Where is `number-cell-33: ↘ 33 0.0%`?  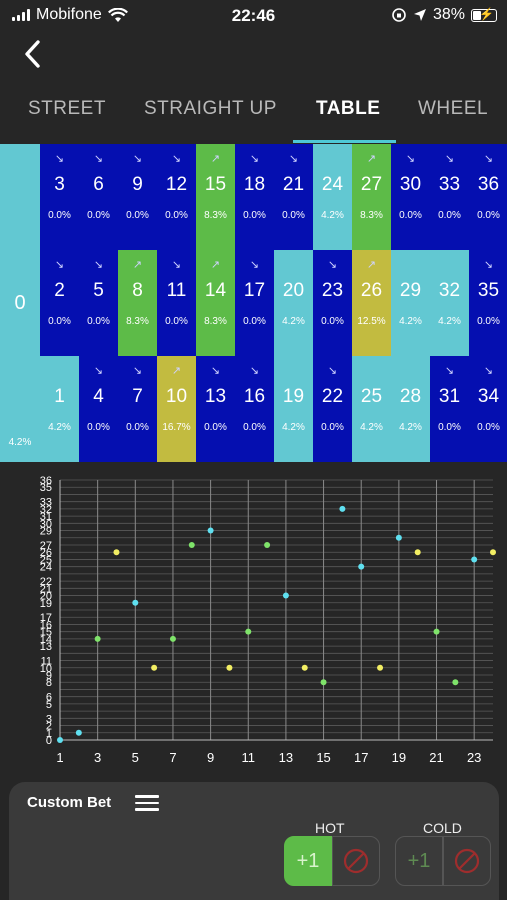 number-cell-33: ↘ 33 0.0% is located at coordinates (449, 197).